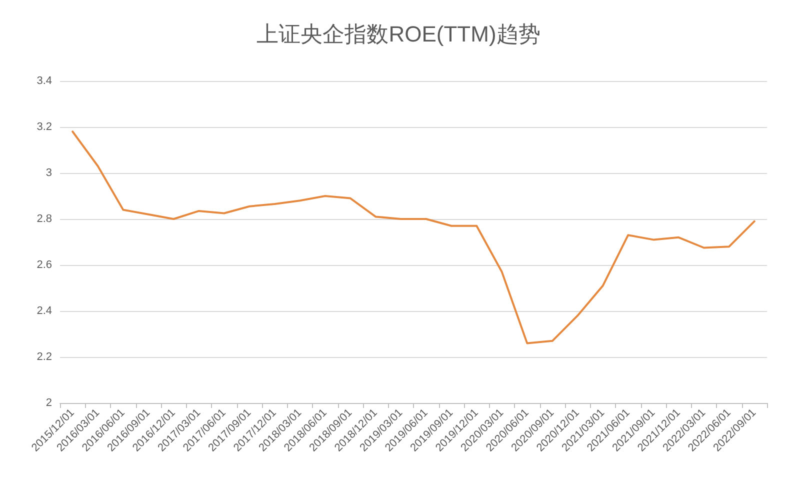  I want to click on y-tick-label: 3.4, so click(44, 81).